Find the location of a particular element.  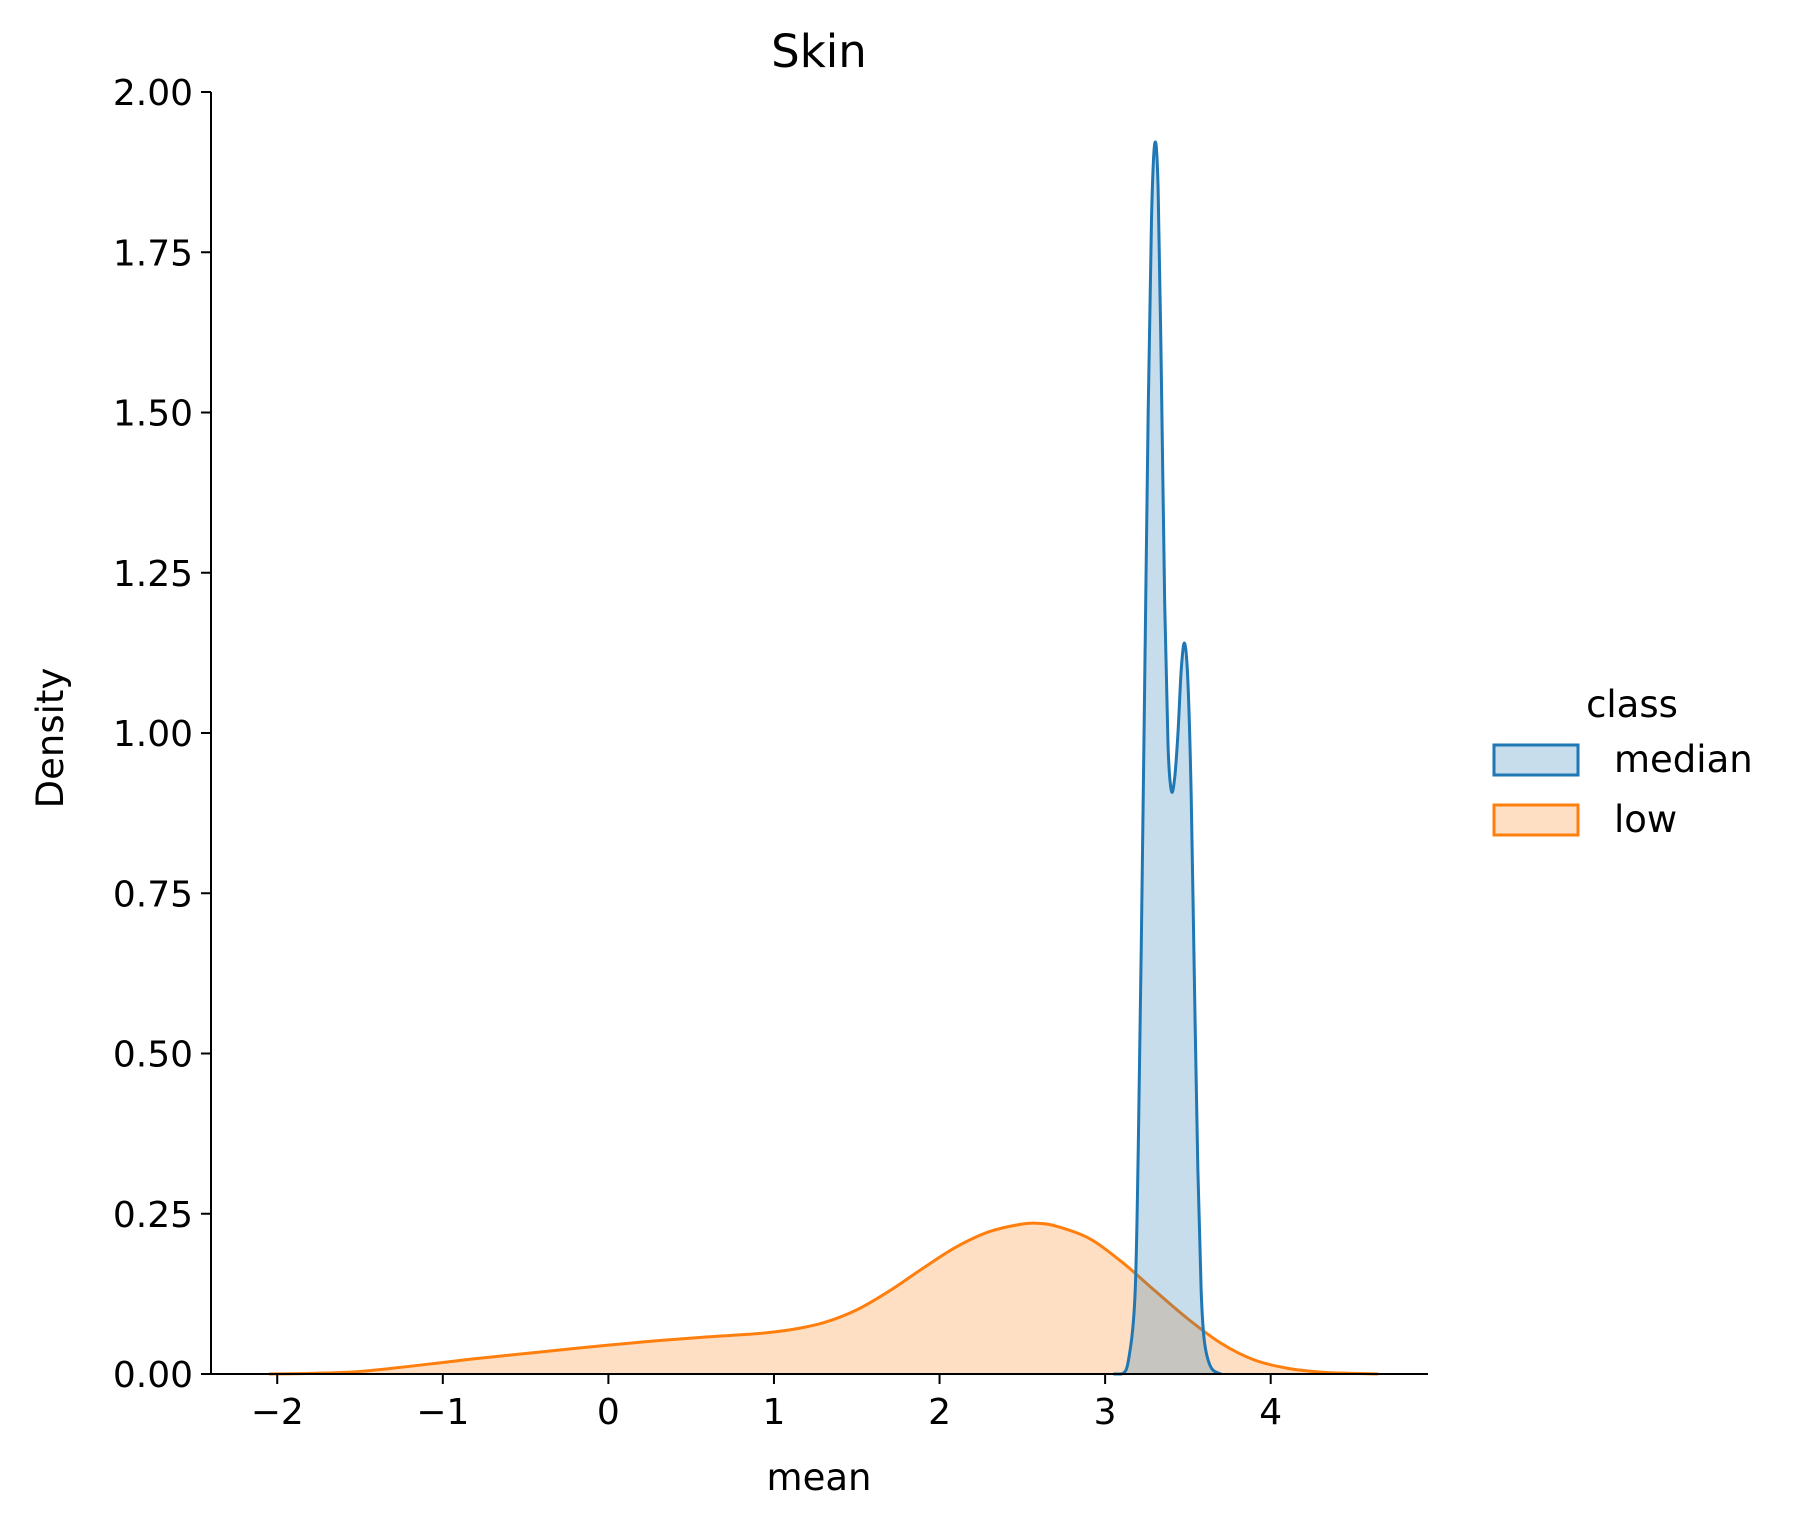

y-tick-label: 1.25 is located at coordinates (153, 574).